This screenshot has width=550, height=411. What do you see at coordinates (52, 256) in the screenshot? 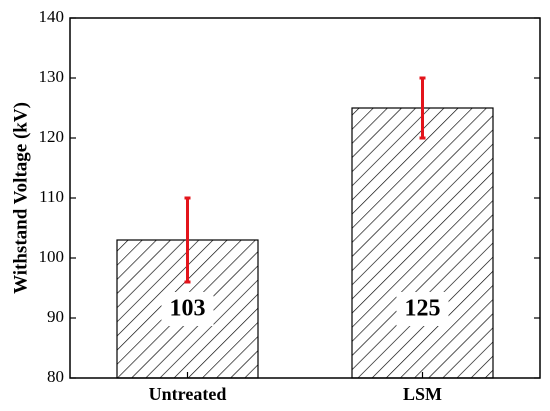
I see `y-tick-label: 100` at bounding box center [52, 256].